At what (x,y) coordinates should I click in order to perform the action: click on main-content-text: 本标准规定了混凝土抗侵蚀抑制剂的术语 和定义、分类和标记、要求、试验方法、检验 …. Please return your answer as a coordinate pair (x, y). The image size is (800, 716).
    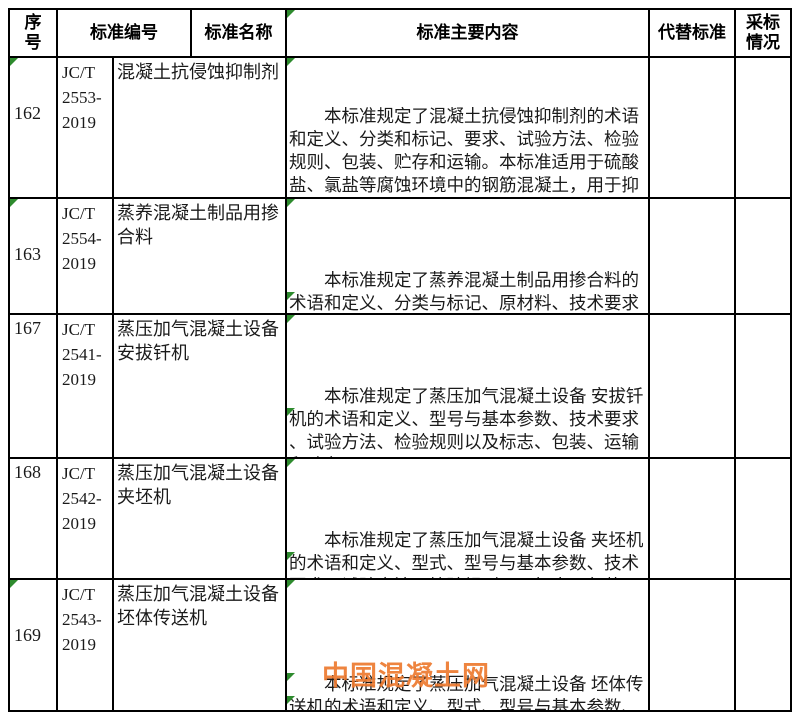
    Looking at the image, I should click on (464, 150).